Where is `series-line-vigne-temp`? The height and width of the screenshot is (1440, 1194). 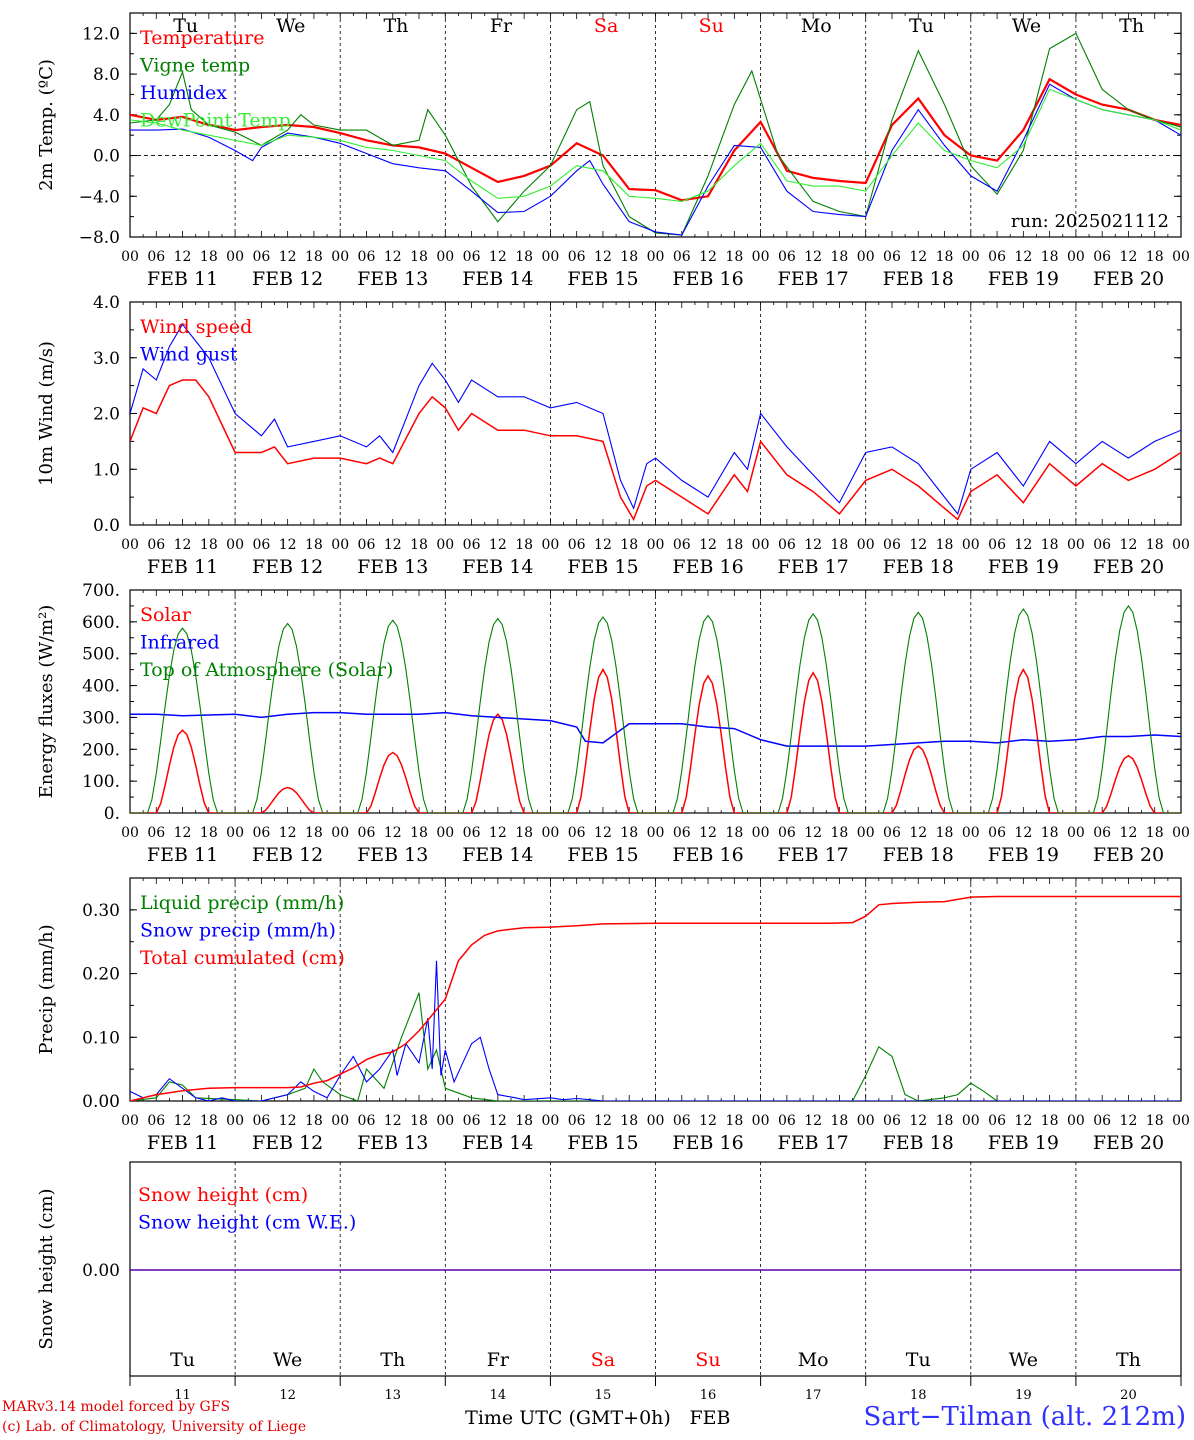
series-line-vigne-temp is located at coordinates (655, 134).